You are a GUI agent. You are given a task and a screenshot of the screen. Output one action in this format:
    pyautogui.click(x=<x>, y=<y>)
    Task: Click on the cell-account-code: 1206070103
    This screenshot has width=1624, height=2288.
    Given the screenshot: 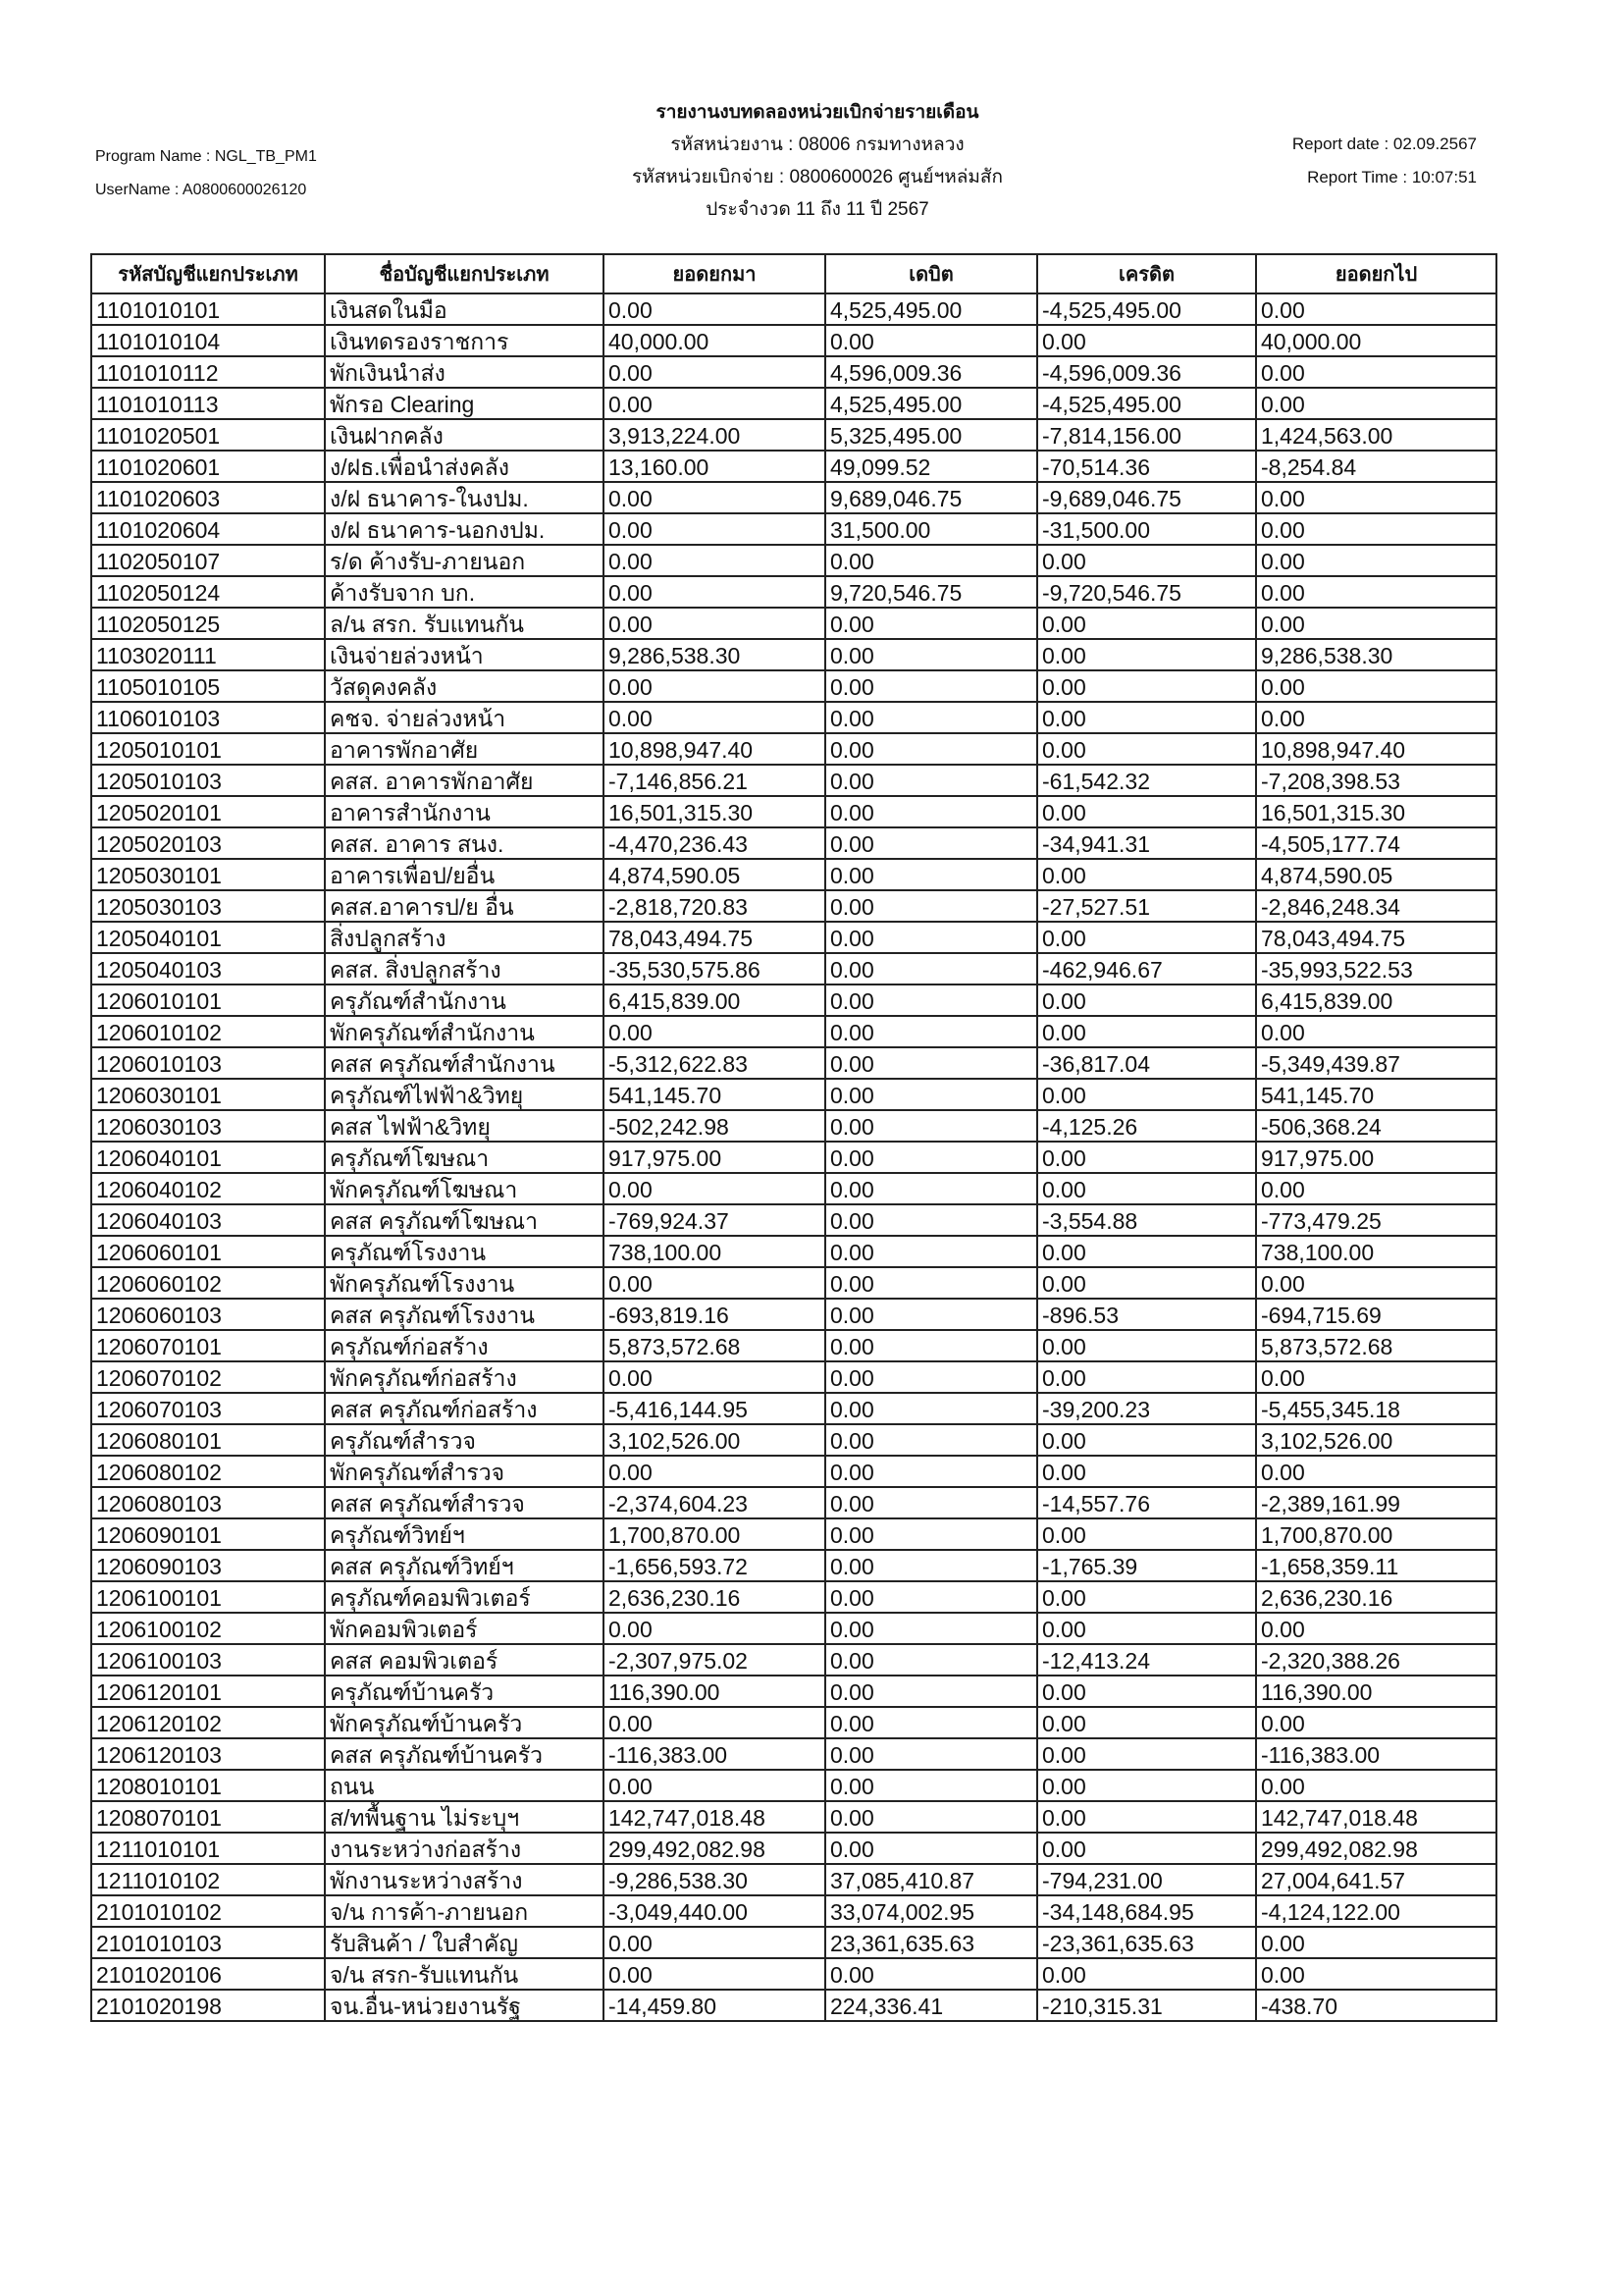 What is the action you would take?
    pyautogui.click(x=208, y=1408)
    